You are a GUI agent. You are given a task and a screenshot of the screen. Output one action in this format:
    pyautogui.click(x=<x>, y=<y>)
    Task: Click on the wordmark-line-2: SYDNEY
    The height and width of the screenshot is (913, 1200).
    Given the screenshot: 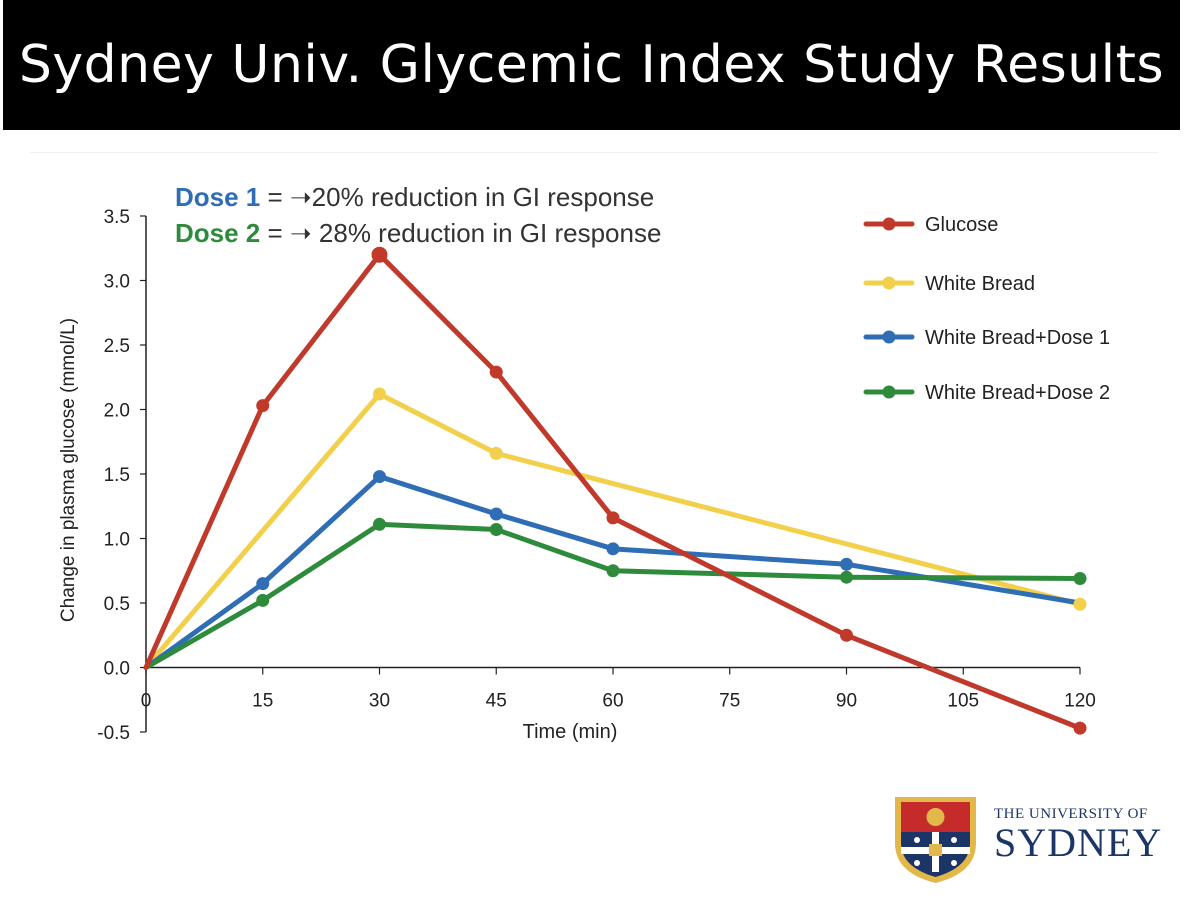 What is the action you would take?
    pyautogui.click(x=1078, y=842)
    